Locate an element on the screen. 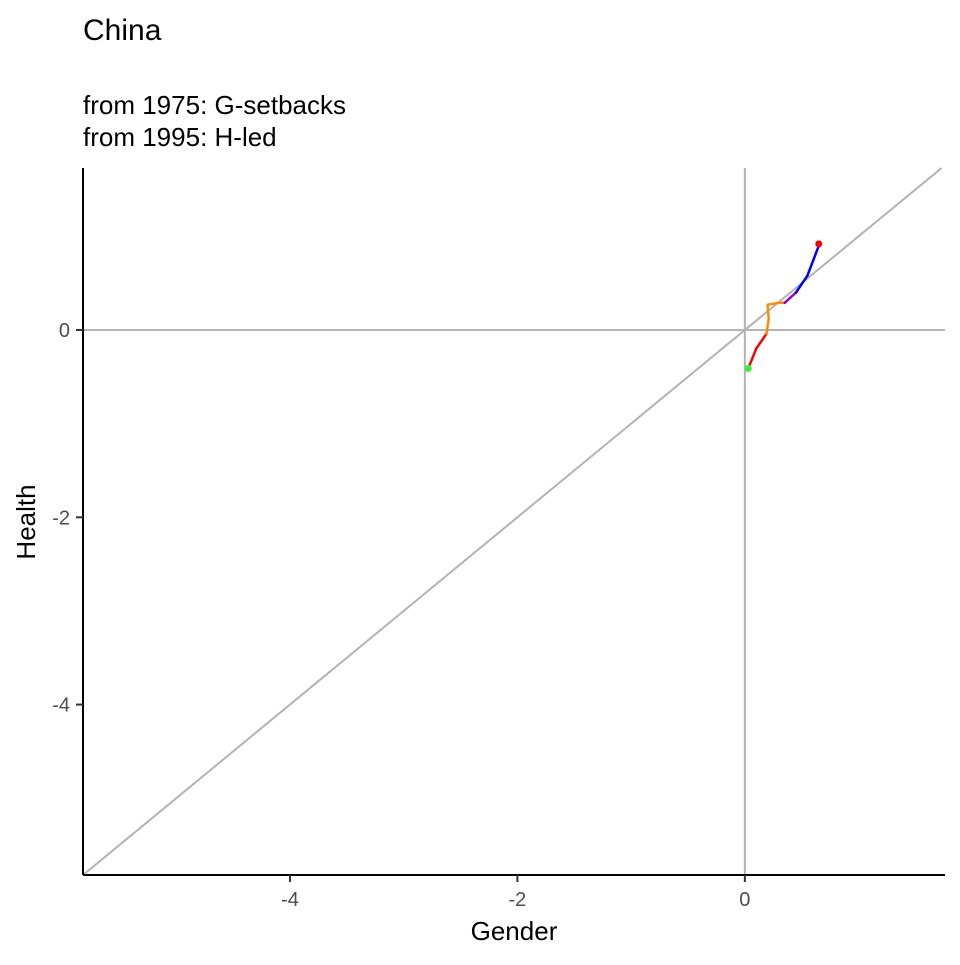 The image size is (960, 965). y-tick-label: -4 is located at coordinates (61, 706).